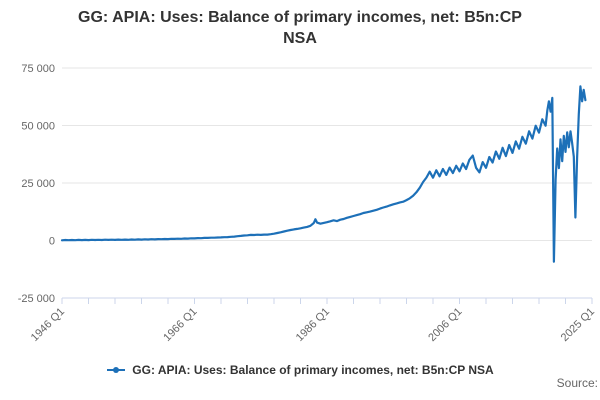 This screenshot has height=400, width=600. What do you see at coordinates (445, 325) in the screenshot?
I see `x-tick-label: 2006 Q1` at bounding box center [445, 325].